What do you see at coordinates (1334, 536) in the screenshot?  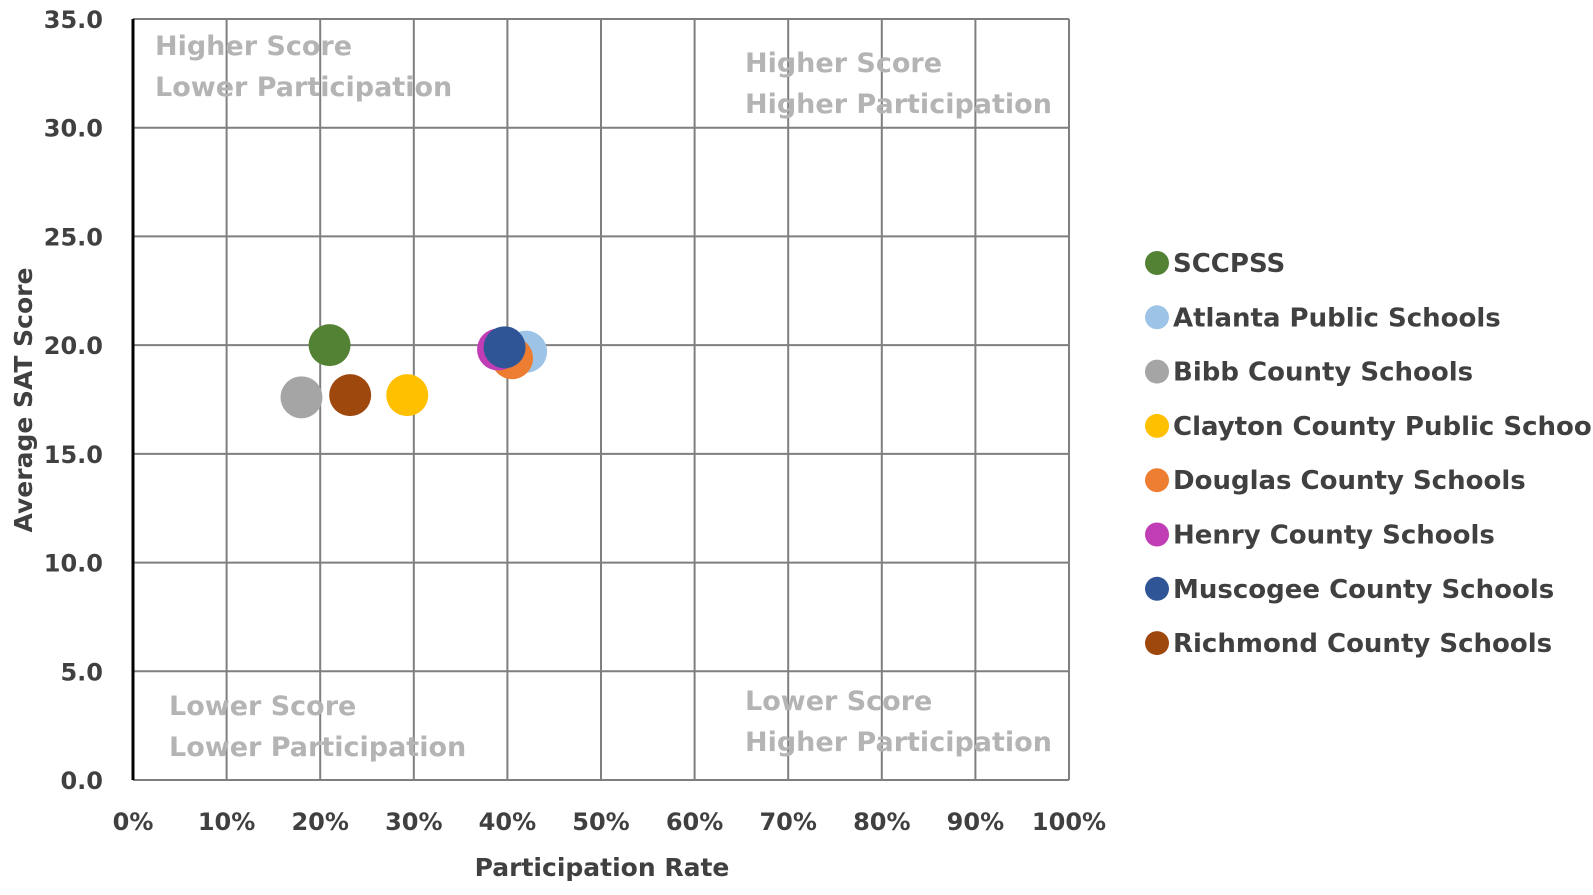 I see `legend-label: Henry County Schools` at bounding box center [1334, 536].